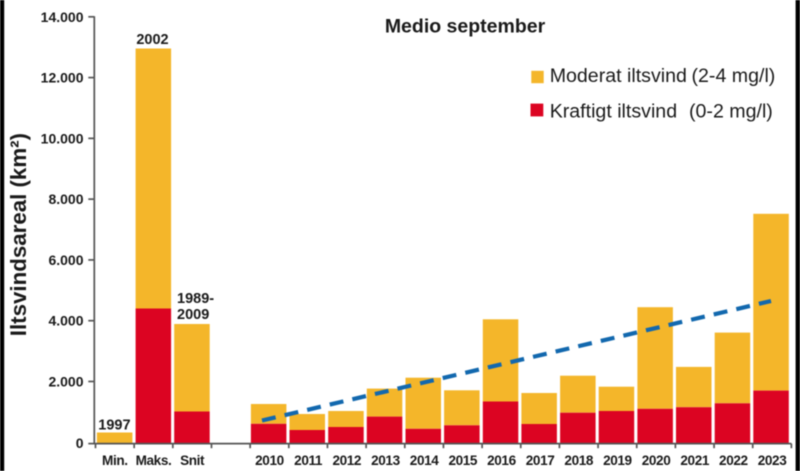 The image size is (800, 471). I want to click on svg-text: 2023, so click(772, 460).